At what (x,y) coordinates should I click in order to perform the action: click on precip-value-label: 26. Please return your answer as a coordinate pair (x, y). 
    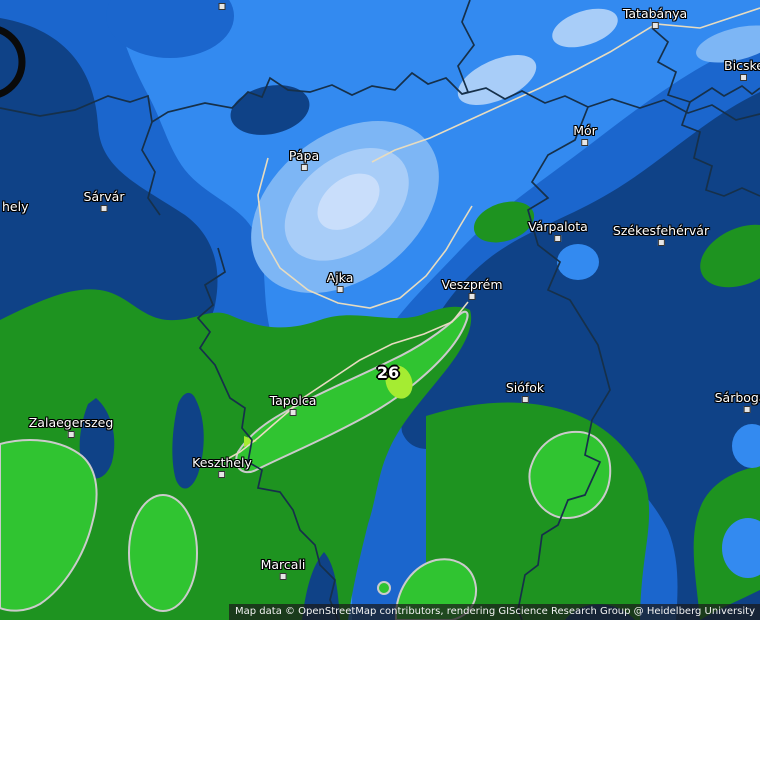
    Looking at the image, I should click on (388, 372).